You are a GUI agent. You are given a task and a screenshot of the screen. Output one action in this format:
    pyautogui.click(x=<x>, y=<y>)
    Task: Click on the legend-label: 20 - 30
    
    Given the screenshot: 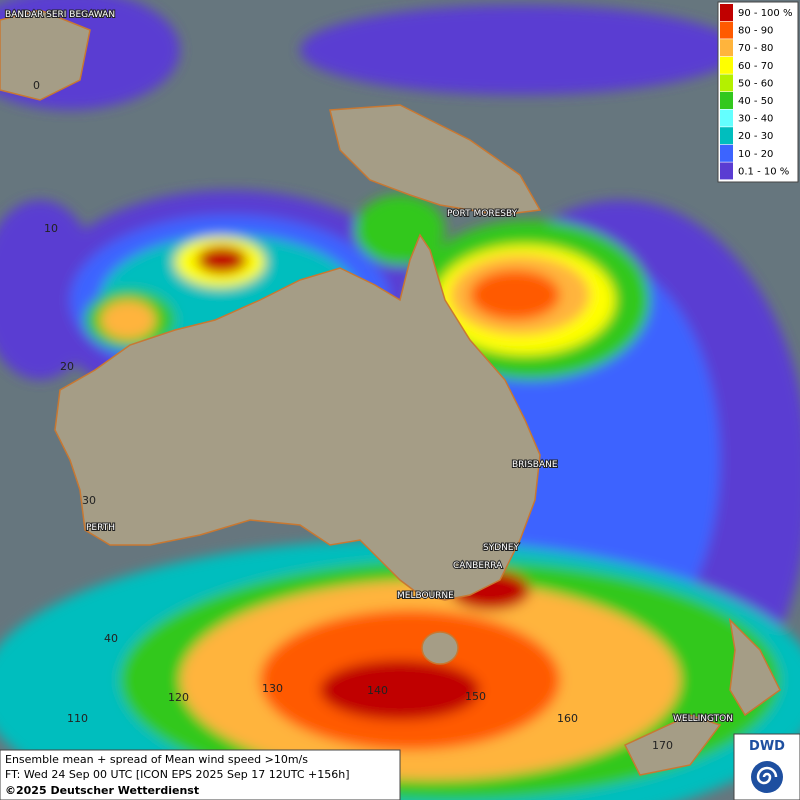 What is the action you would take?
    pyautogui.click(x=755, y=136)
    